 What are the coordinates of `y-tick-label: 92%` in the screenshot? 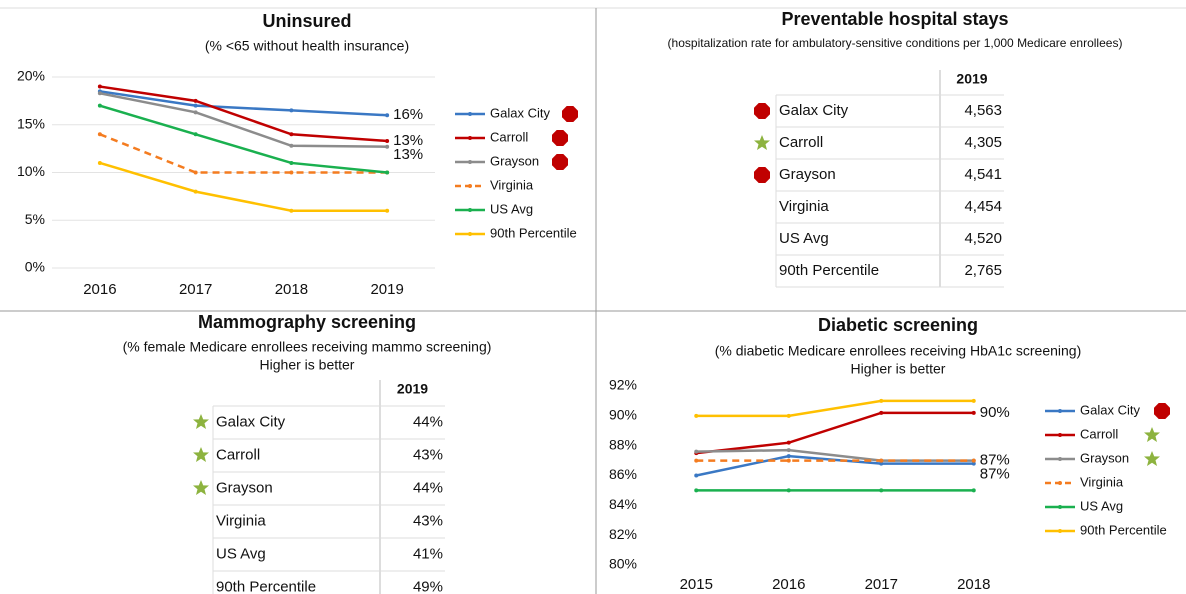 It's located at (623, 385).